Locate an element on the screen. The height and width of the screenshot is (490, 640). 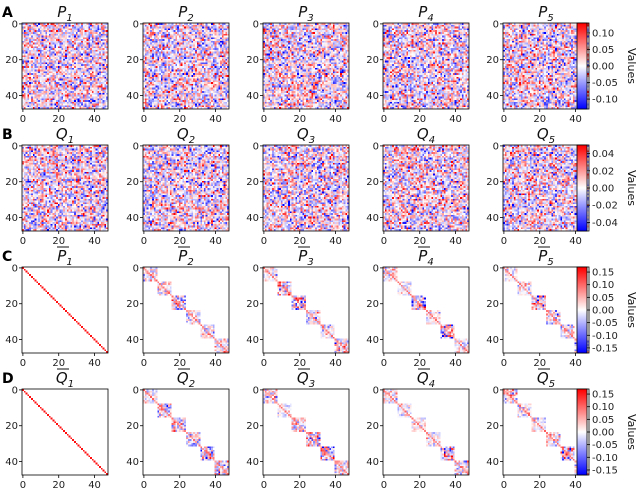
colorbar-tick-label: -0.04 is located at coordinates (605, 223).